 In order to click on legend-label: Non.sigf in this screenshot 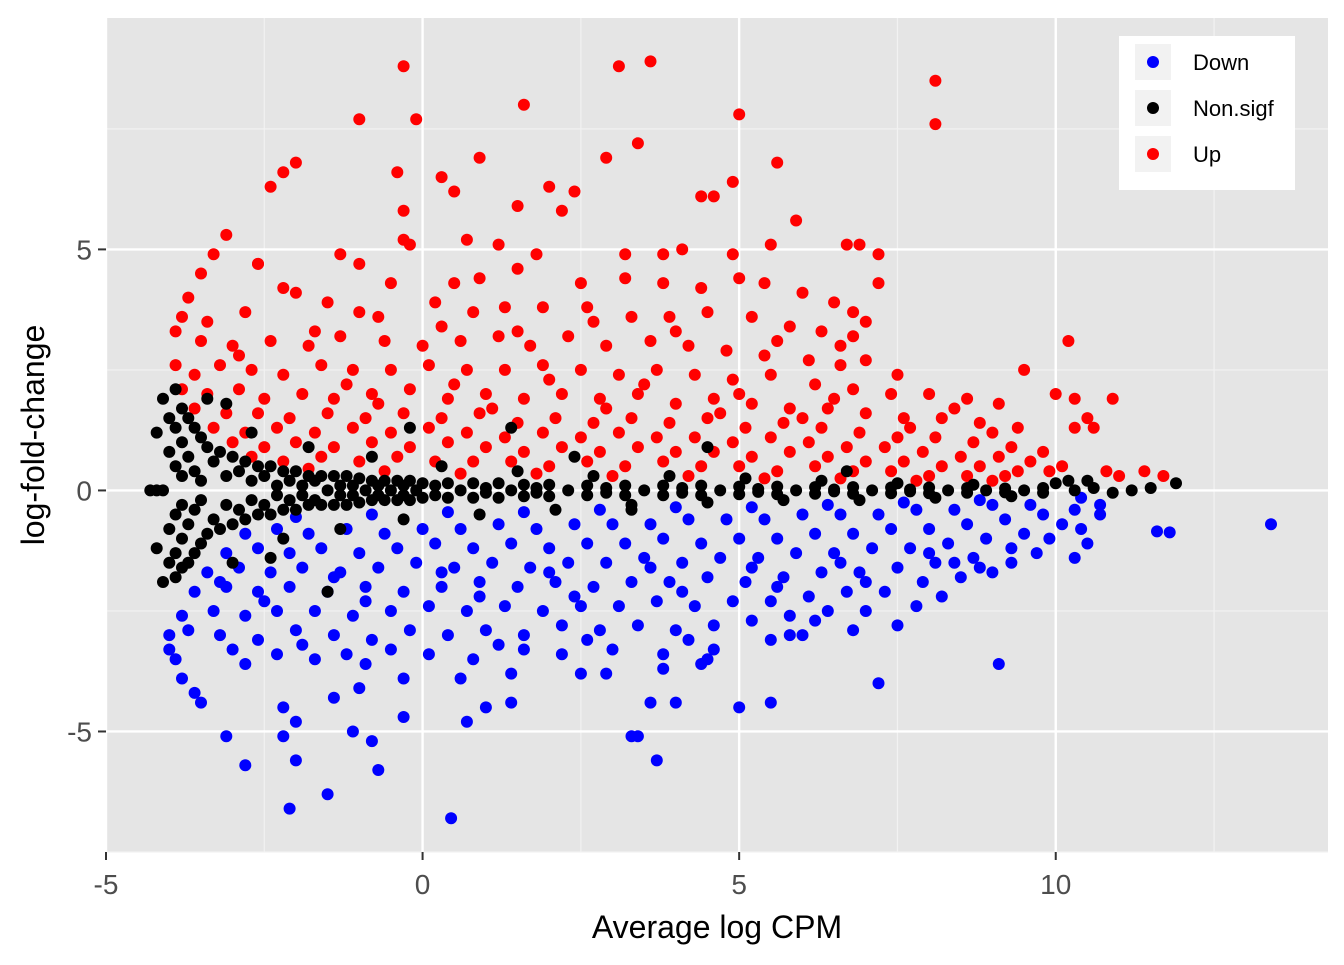, I will do `click(1234, 108)`.